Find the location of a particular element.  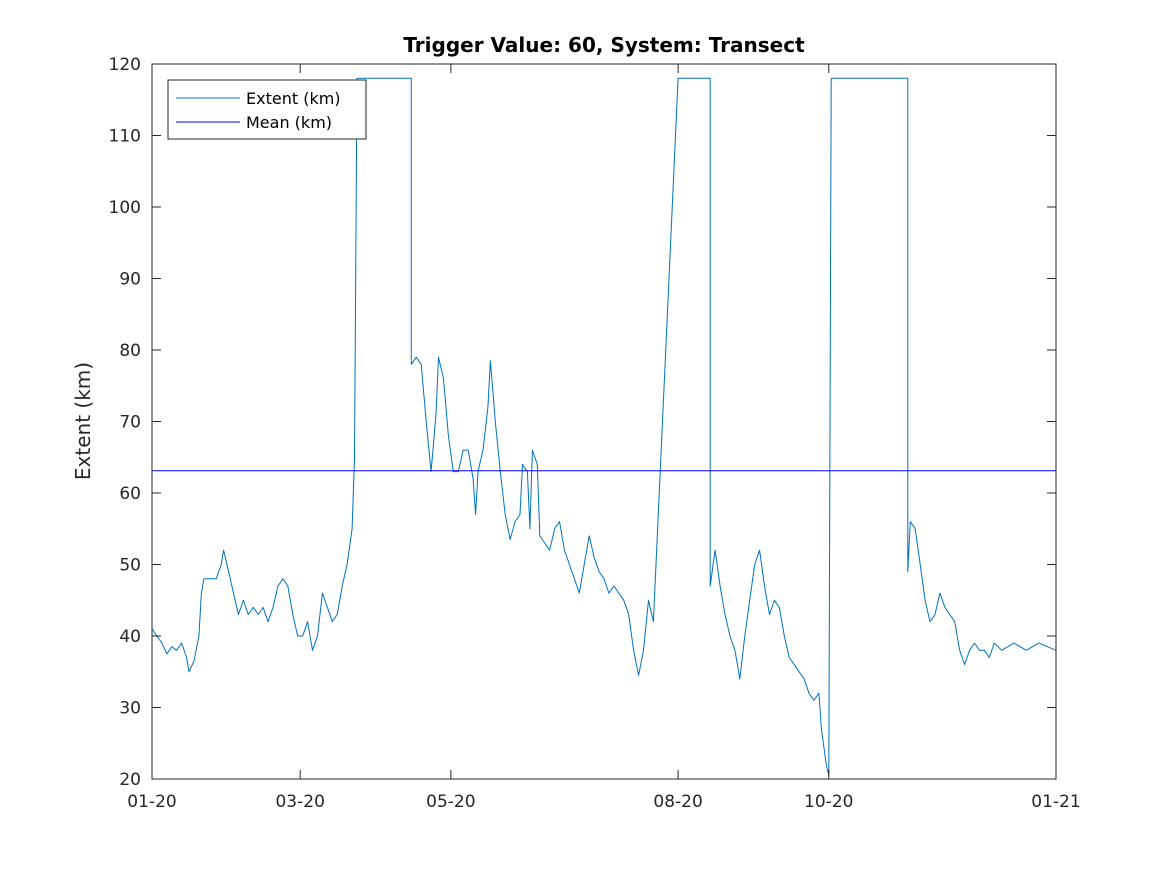

legend-label-extent: Extent (km) is located at coordinates (293, 98).